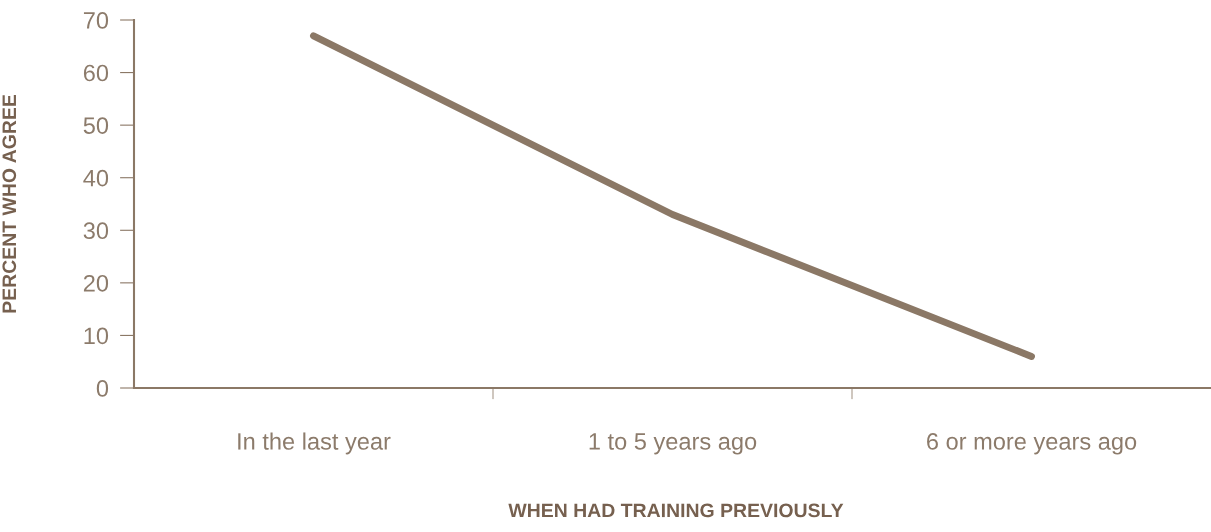 The image size is (1211, 532). I want to click on y-tick-label: 20, so click(96, 283).